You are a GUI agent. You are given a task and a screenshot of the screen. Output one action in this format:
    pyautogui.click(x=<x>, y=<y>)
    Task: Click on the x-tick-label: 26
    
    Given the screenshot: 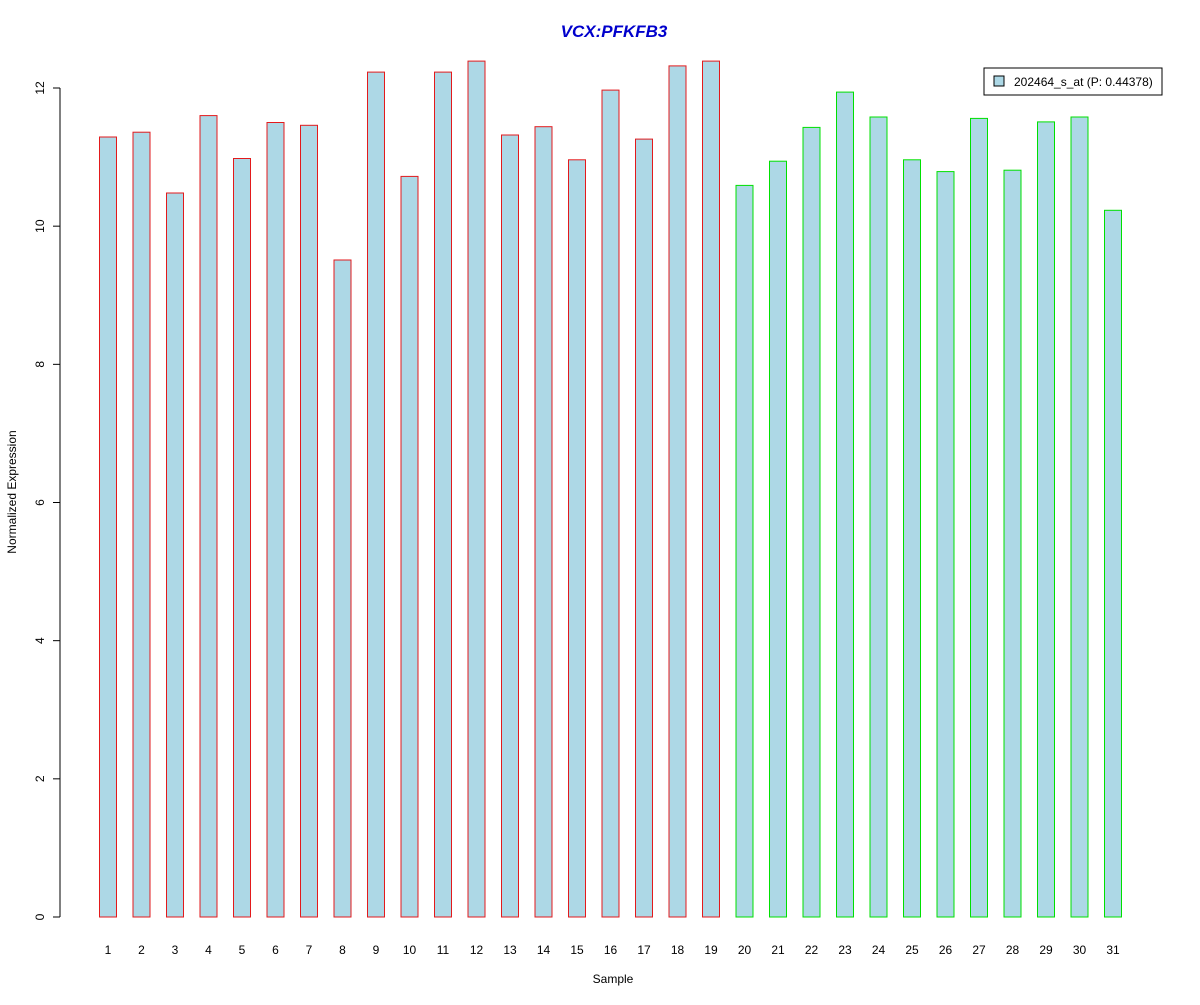 What is the action you would take?
    pyautogui.click(x=946, y=950)
    